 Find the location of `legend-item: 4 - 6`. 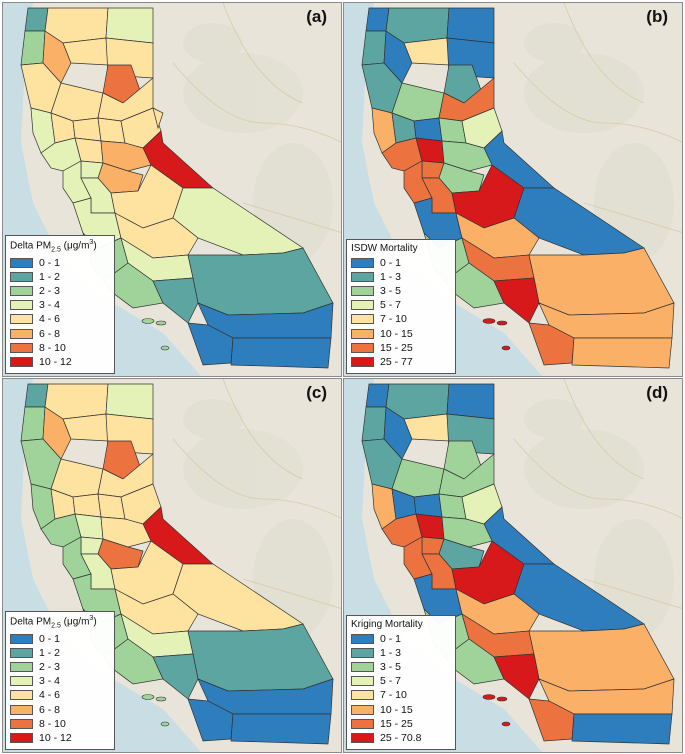

legend-item: 4 - 6 is located at coordinates (59, 695).